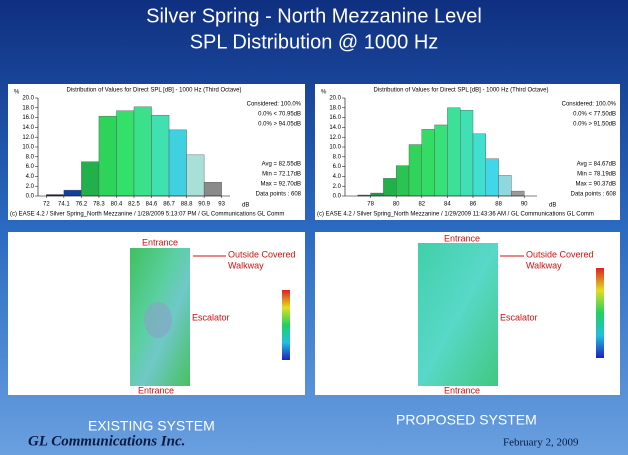 The height and width of the screenshot is (455, 628). I want to click on x-tick-label: 78.3, so click(99, 205).